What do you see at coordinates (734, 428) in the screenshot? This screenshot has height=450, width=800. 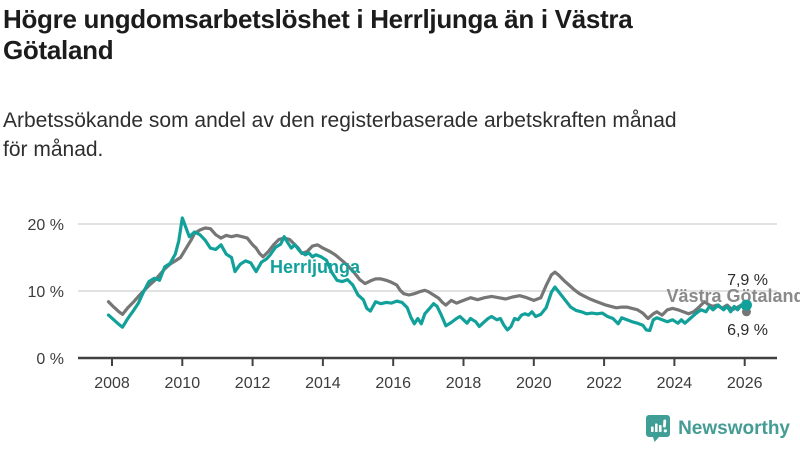 I see `brand-name: Newsworthy` at bounding box center [734, 428].